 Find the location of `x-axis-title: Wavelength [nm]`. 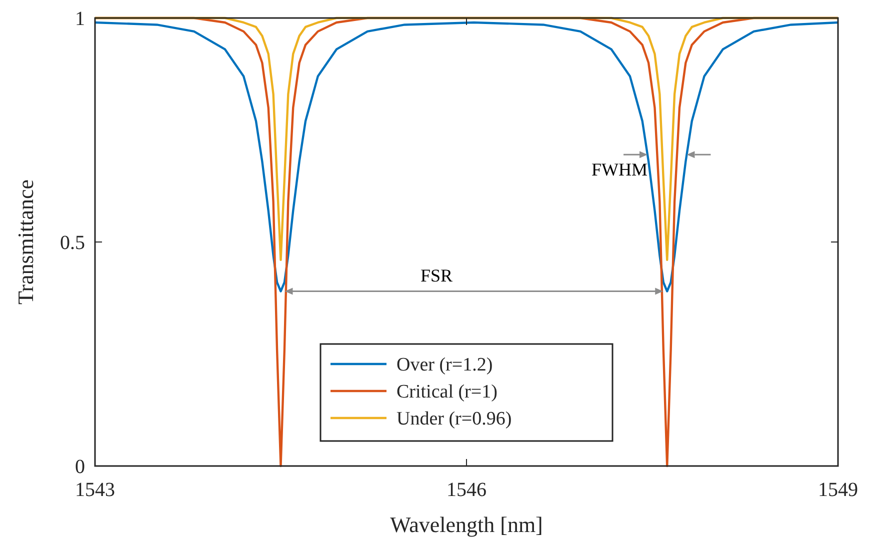

x-axis-title: Wavelength [nm] is located at coordinates (466, 524).